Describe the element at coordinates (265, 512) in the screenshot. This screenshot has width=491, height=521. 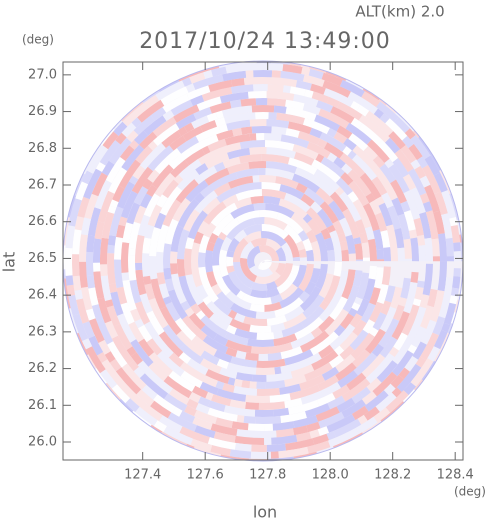
I see `x-axis-label: lon` at that location.